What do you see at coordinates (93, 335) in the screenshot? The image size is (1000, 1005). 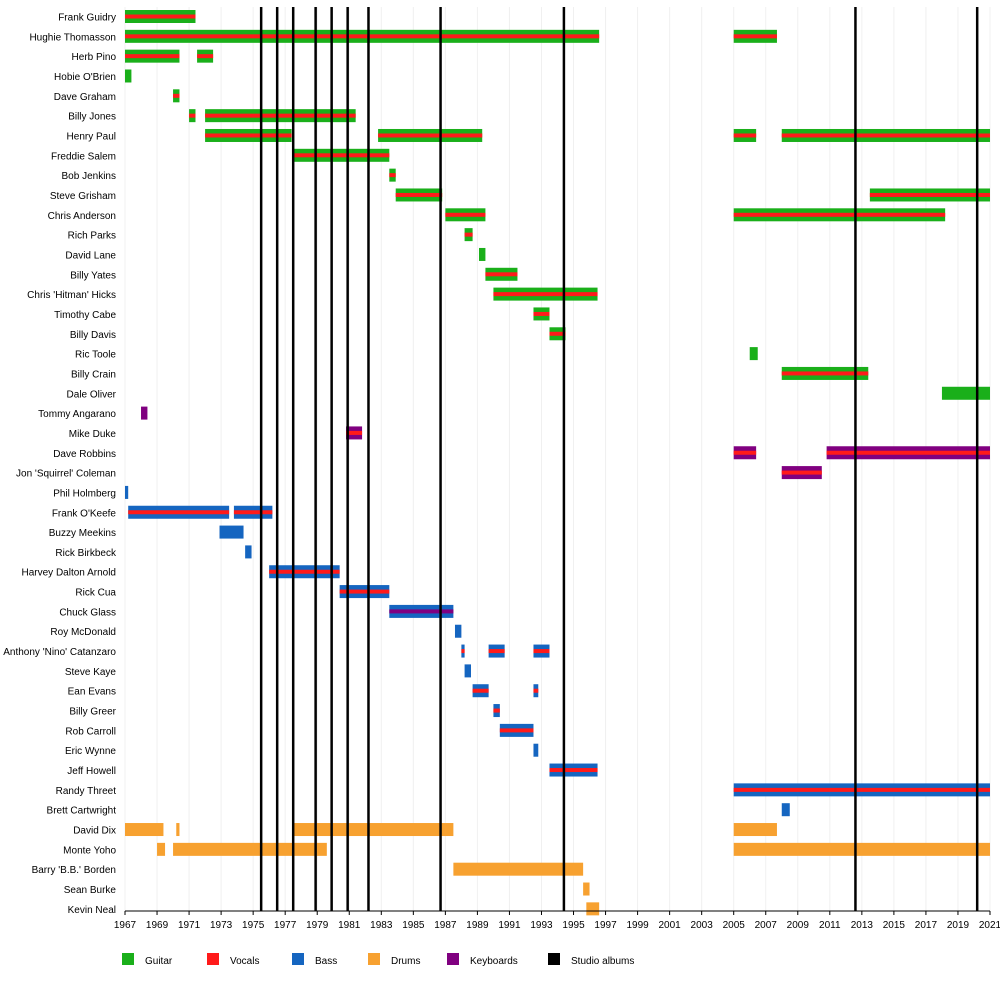 I see `member-label: Billy Davis` at bounding box center [93, 335].